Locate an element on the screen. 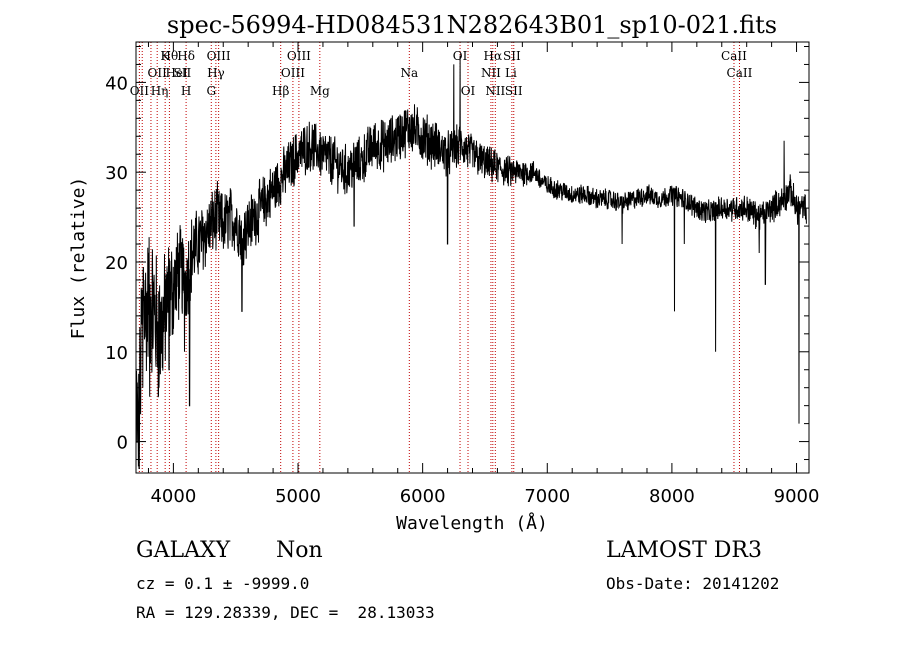 This screenshot has height=649, width=900. line-label: HeI is located at coordinates (176, 73).